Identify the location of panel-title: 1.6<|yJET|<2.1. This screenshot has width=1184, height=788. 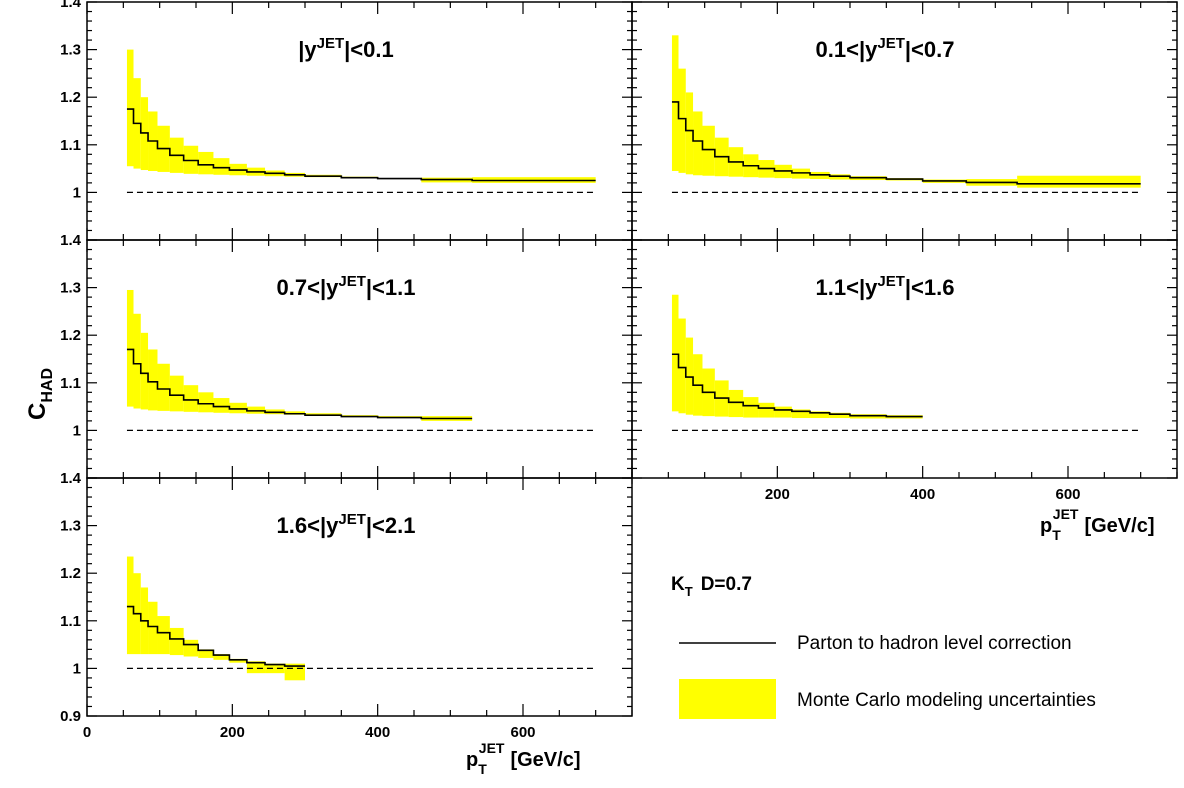
(346, 524).